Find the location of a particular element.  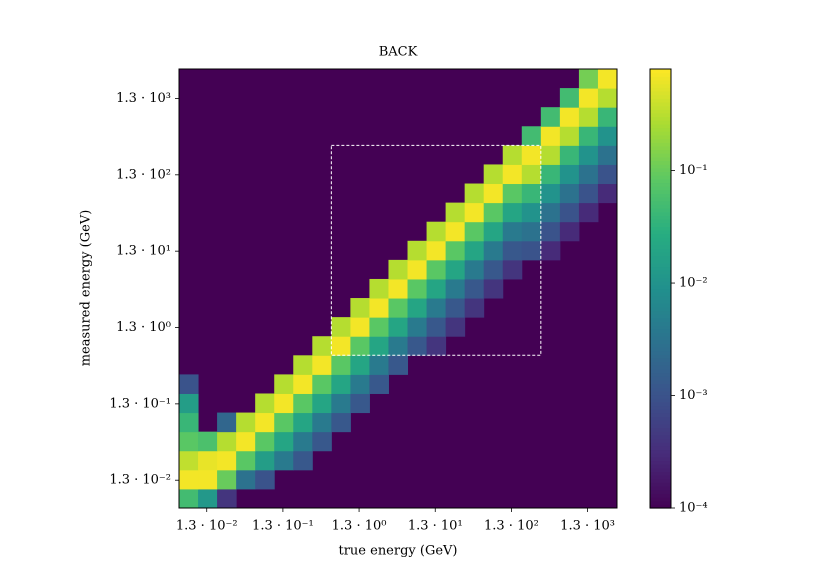

x-tick-label: 1.3 · 10³ is located at coordinates (587, 526).